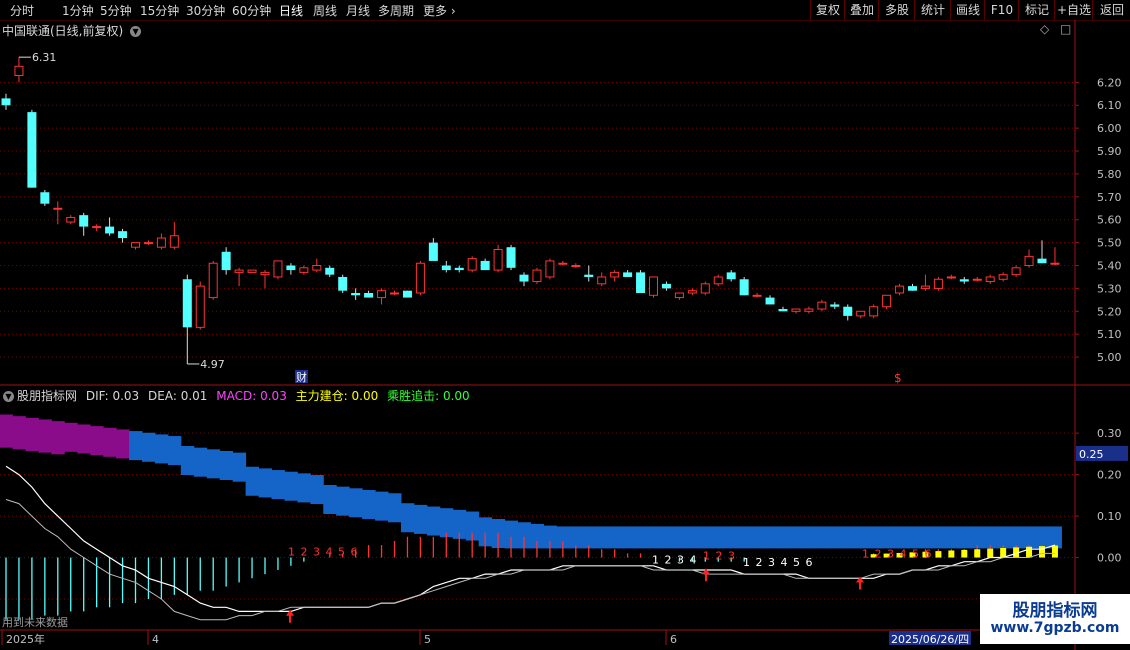 Image resolution: width=1130 pixels, height=650 pixels. What do you see at coordinates (896, 10) in the screenshot?
I see `toolbar-button-2: 多股` at bounding box center [896, 10].